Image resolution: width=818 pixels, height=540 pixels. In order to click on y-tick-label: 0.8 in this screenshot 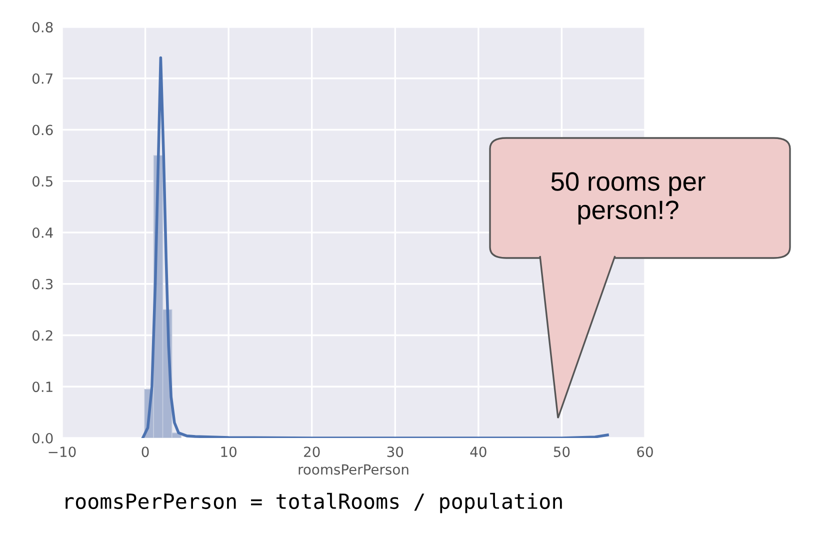, I will do `click(42, 27)`.